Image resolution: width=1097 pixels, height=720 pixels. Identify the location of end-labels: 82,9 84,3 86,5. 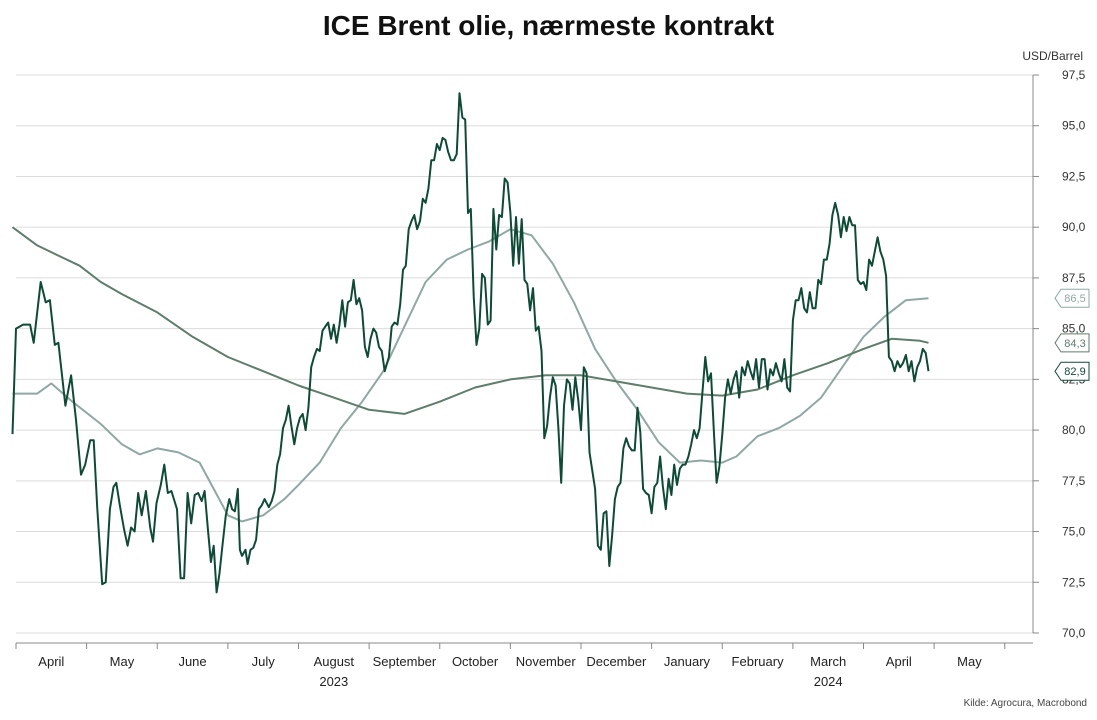
(1072, 334).